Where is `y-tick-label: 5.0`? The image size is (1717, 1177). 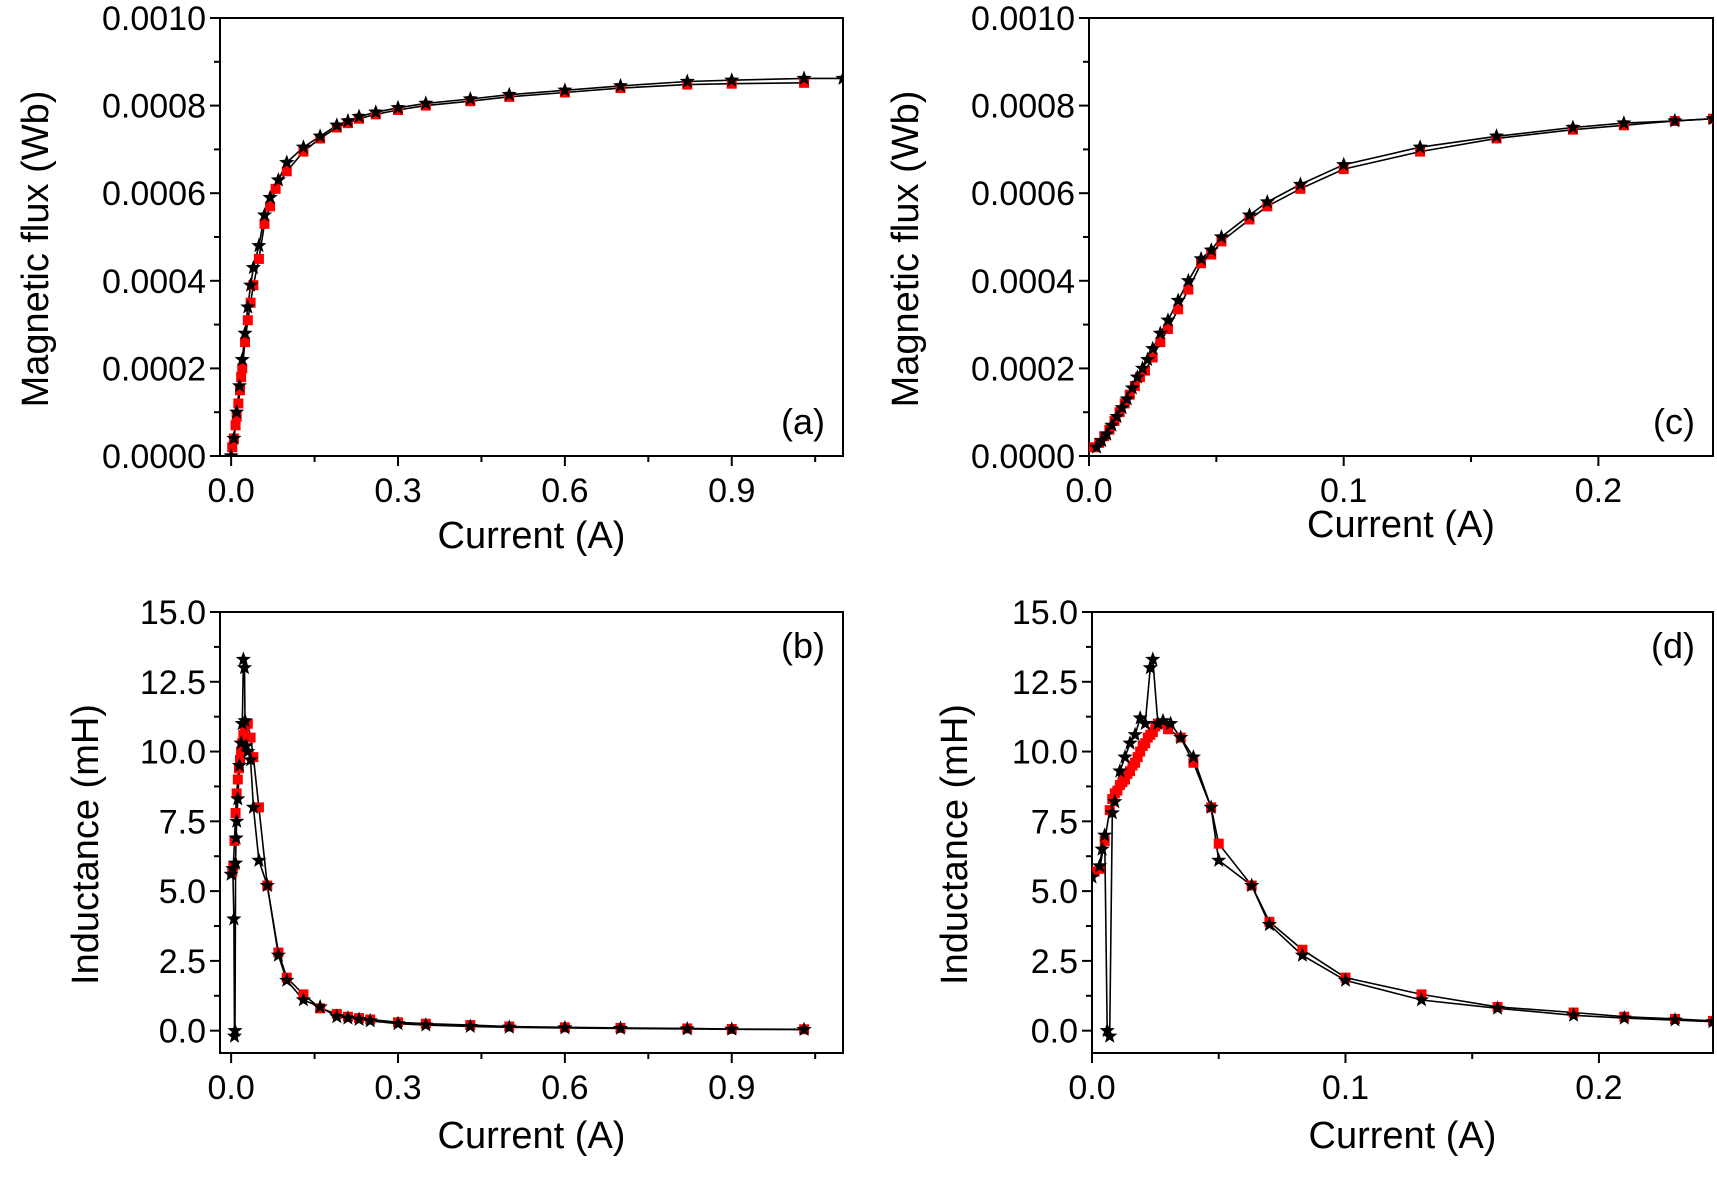 y-tick-label: 5.0 is located at coordinates (182, 892).